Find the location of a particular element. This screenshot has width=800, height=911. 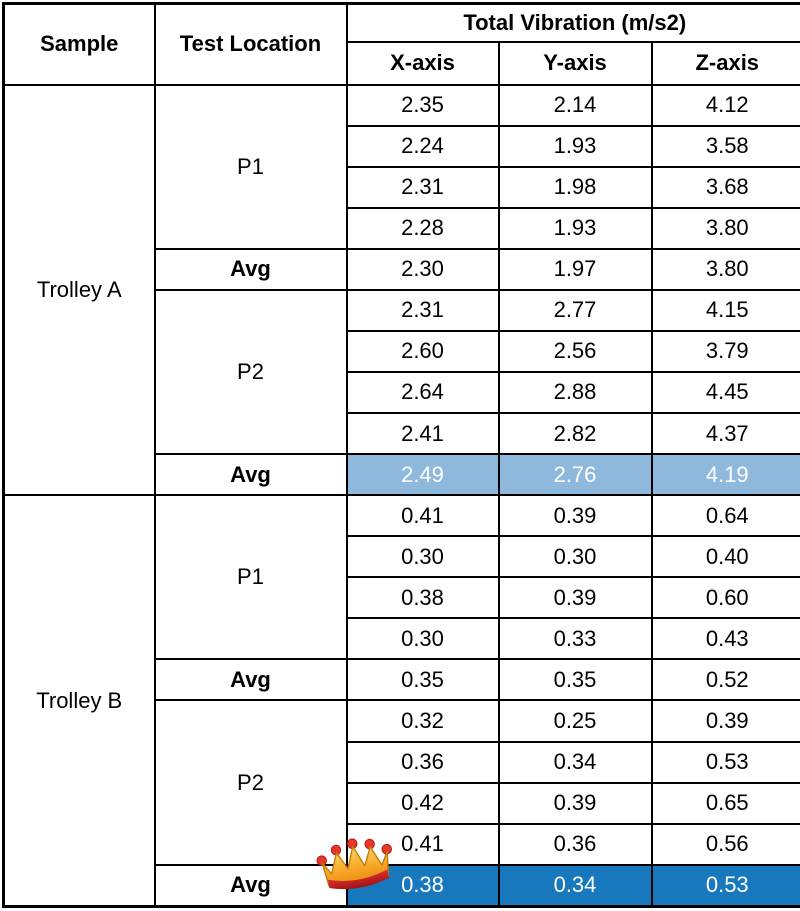

value-cell: 0.38 is located at coordinates (422, 598).